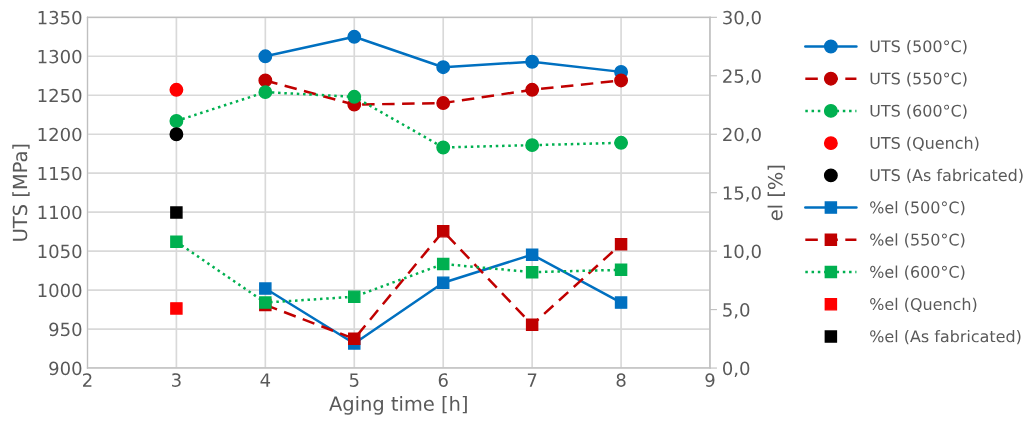  Describe the element at coordinates (742, 135) in the screenshot. I see `y2-tick-label: 20,0` at that location.